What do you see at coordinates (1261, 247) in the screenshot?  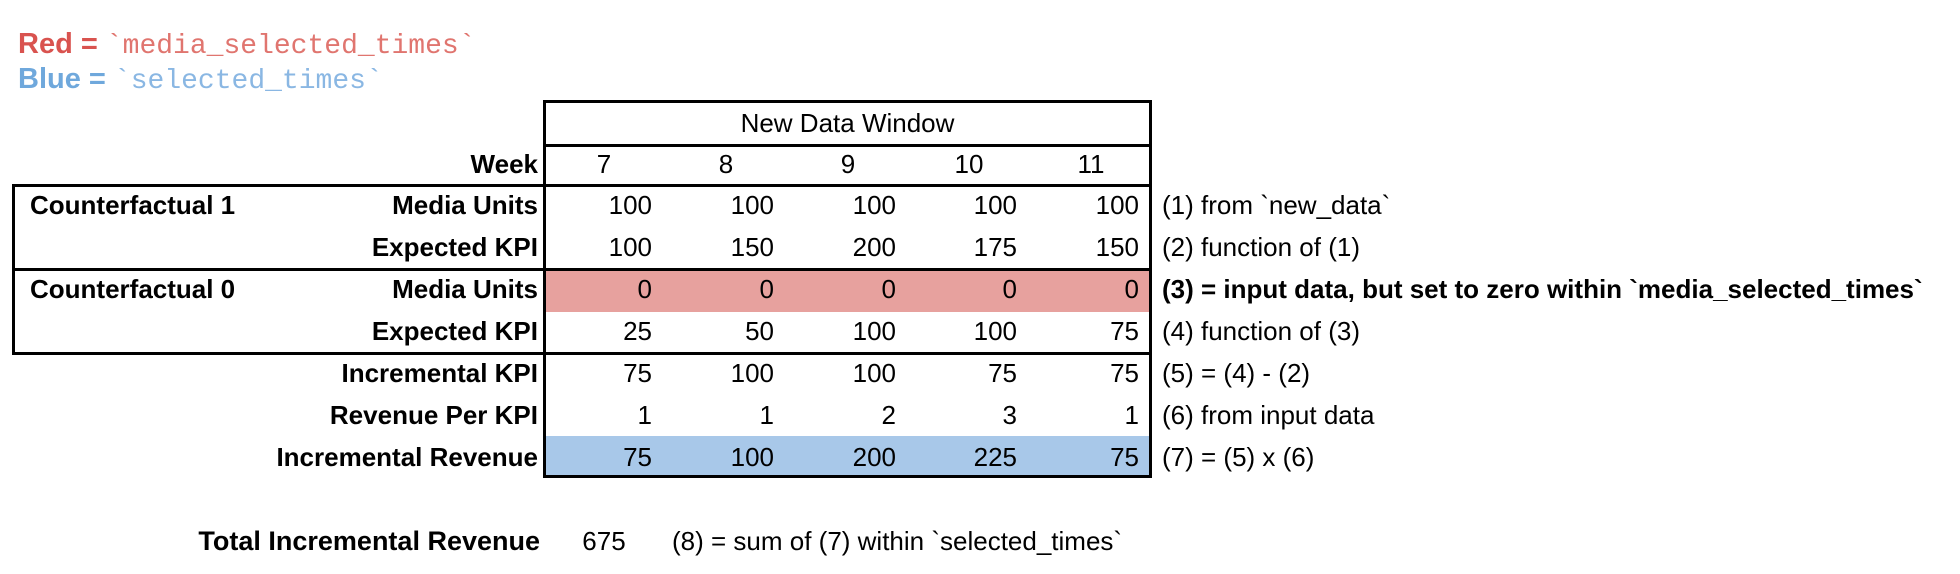 I see `row-annotation: (2) function of (1)` at bounding box center [1261, 247].